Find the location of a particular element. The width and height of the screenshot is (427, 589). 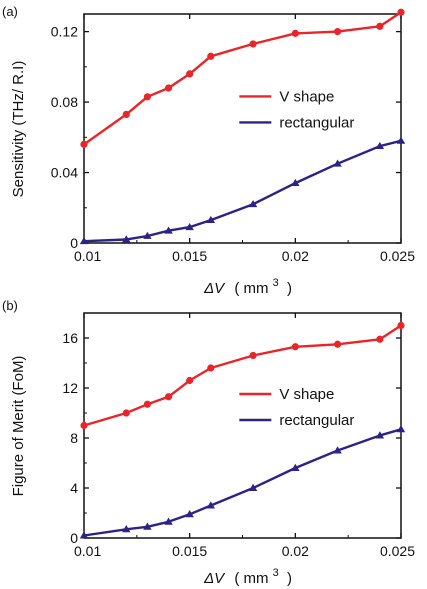

series-line-v-shape is located at coordinates (242, 375).